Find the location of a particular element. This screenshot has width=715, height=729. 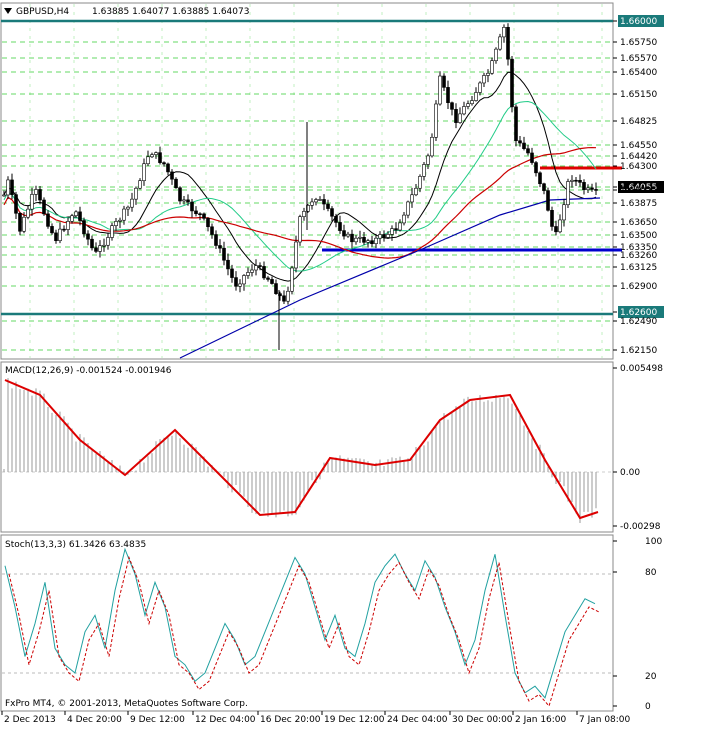

price-label: 1.64025 is located at coordinates (638, 191).